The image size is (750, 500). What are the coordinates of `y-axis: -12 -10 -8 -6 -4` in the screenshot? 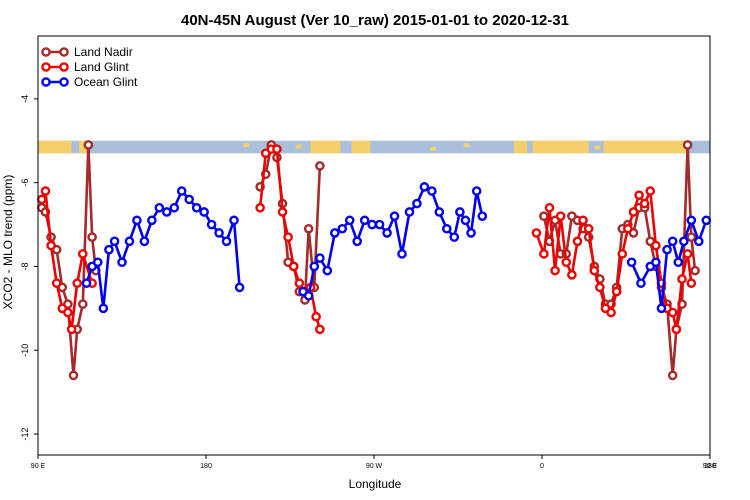 It's located at (29, 268).